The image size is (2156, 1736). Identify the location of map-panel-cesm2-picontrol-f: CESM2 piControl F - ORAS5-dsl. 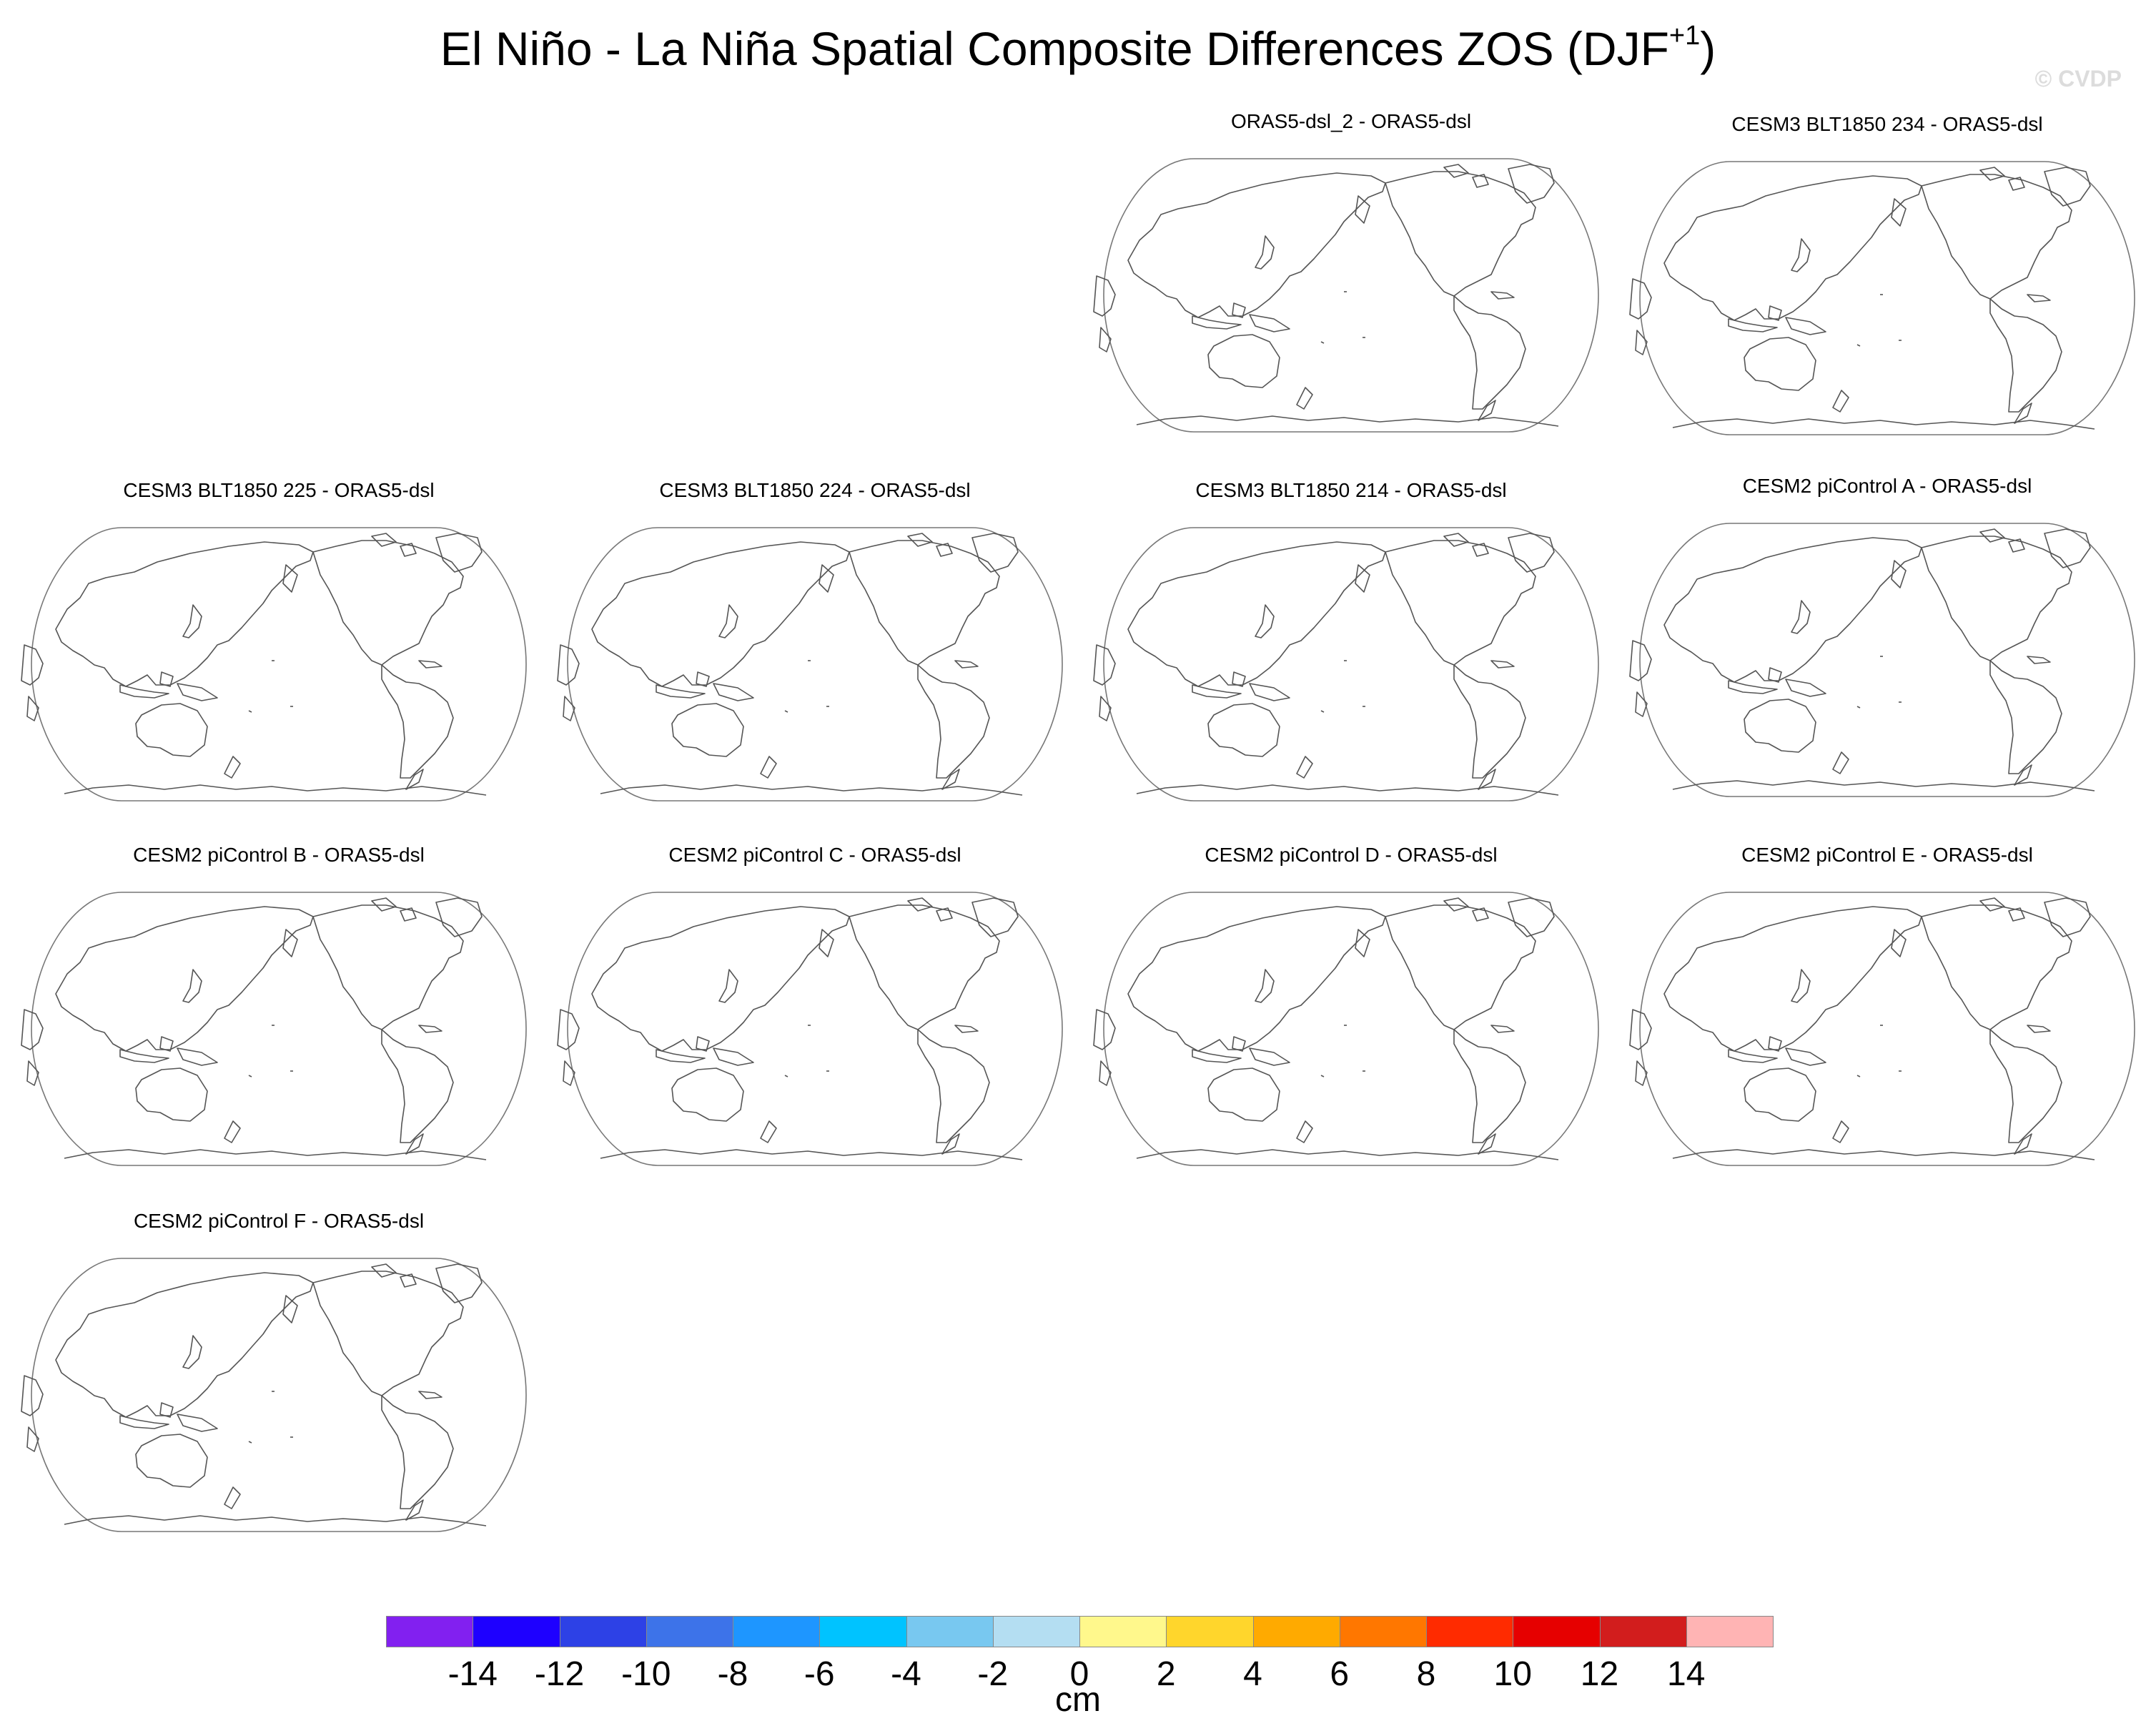
(278, 1381).